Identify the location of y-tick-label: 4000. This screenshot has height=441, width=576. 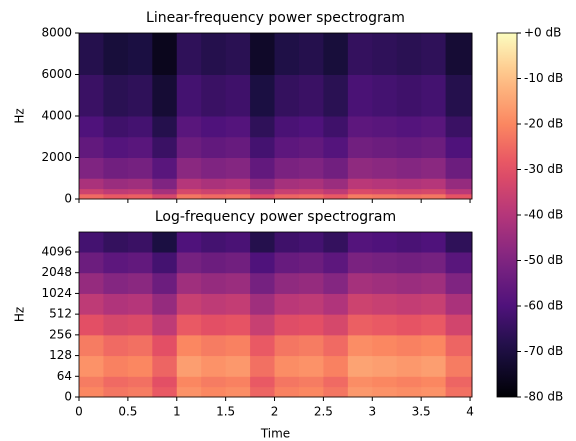
(56, 116).